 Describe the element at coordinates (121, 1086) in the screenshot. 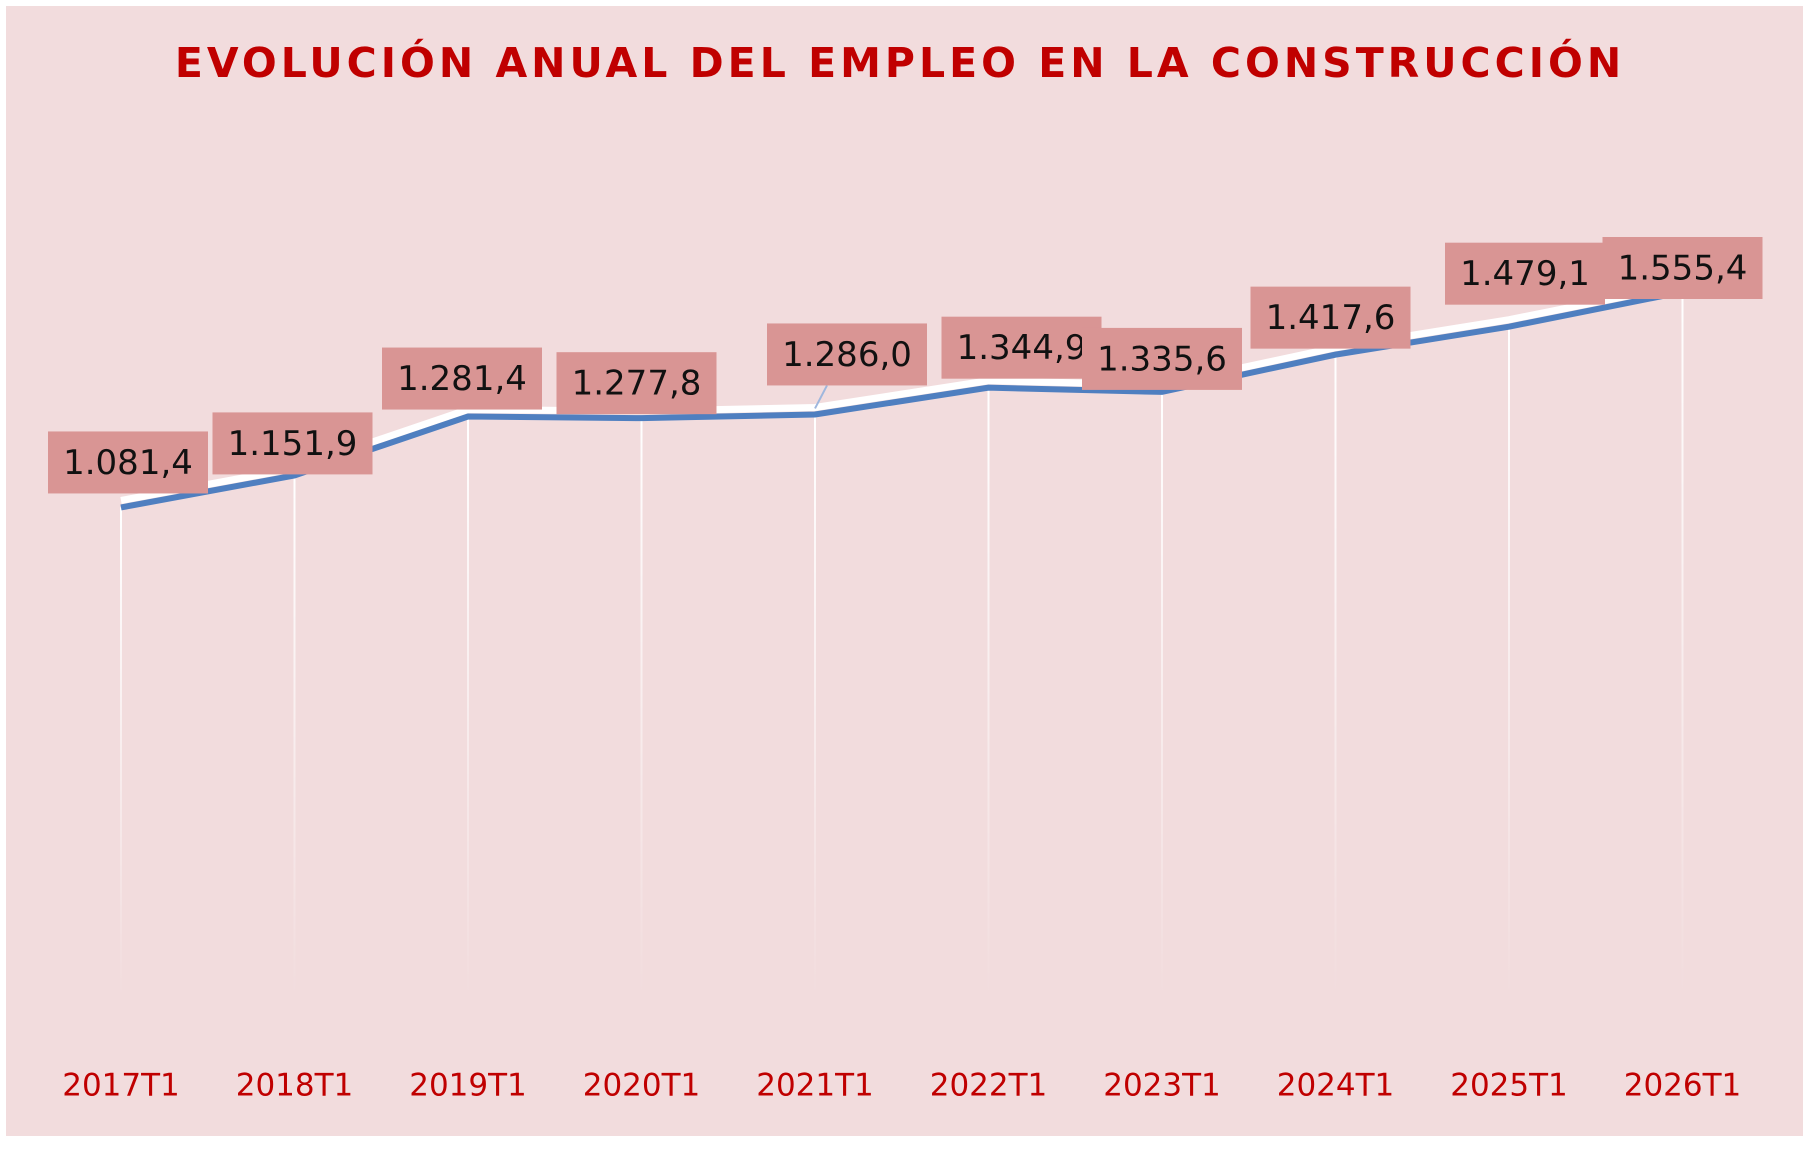

I see `x-tick-label: 2017T1` at that location.